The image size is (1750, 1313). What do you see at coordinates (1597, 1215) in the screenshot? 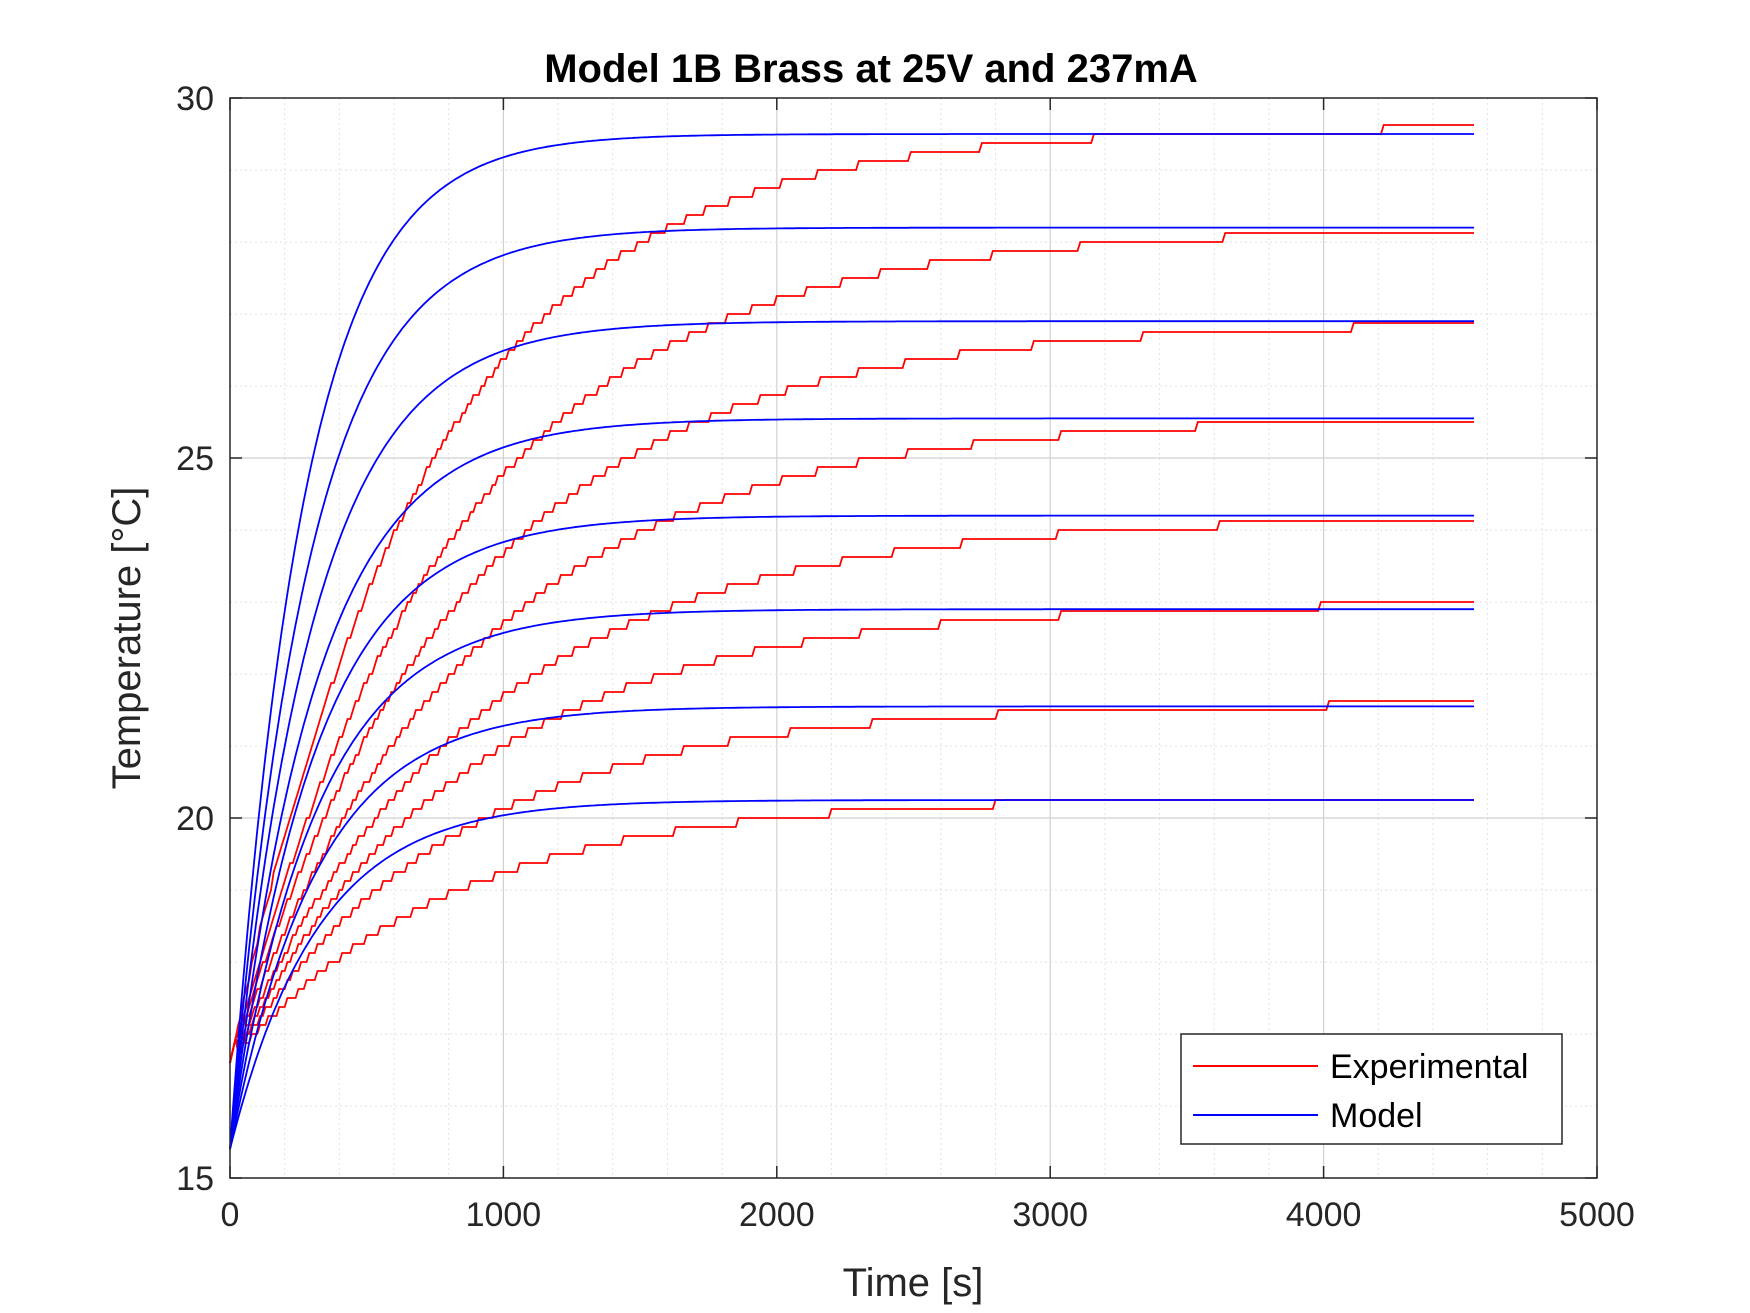
I see `x-tick-label: 5000` at bounding box center [1597, 1215].